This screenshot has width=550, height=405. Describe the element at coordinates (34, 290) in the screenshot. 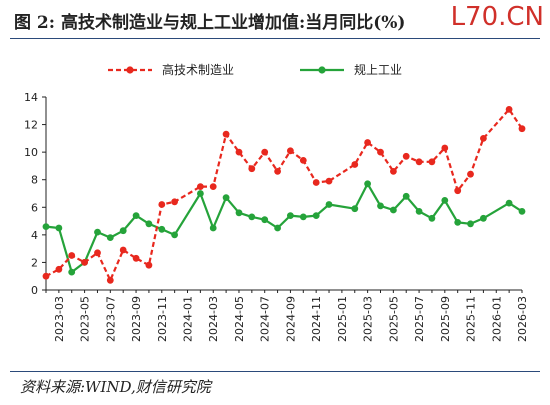

I see `y-tick-label: 0` at that location.